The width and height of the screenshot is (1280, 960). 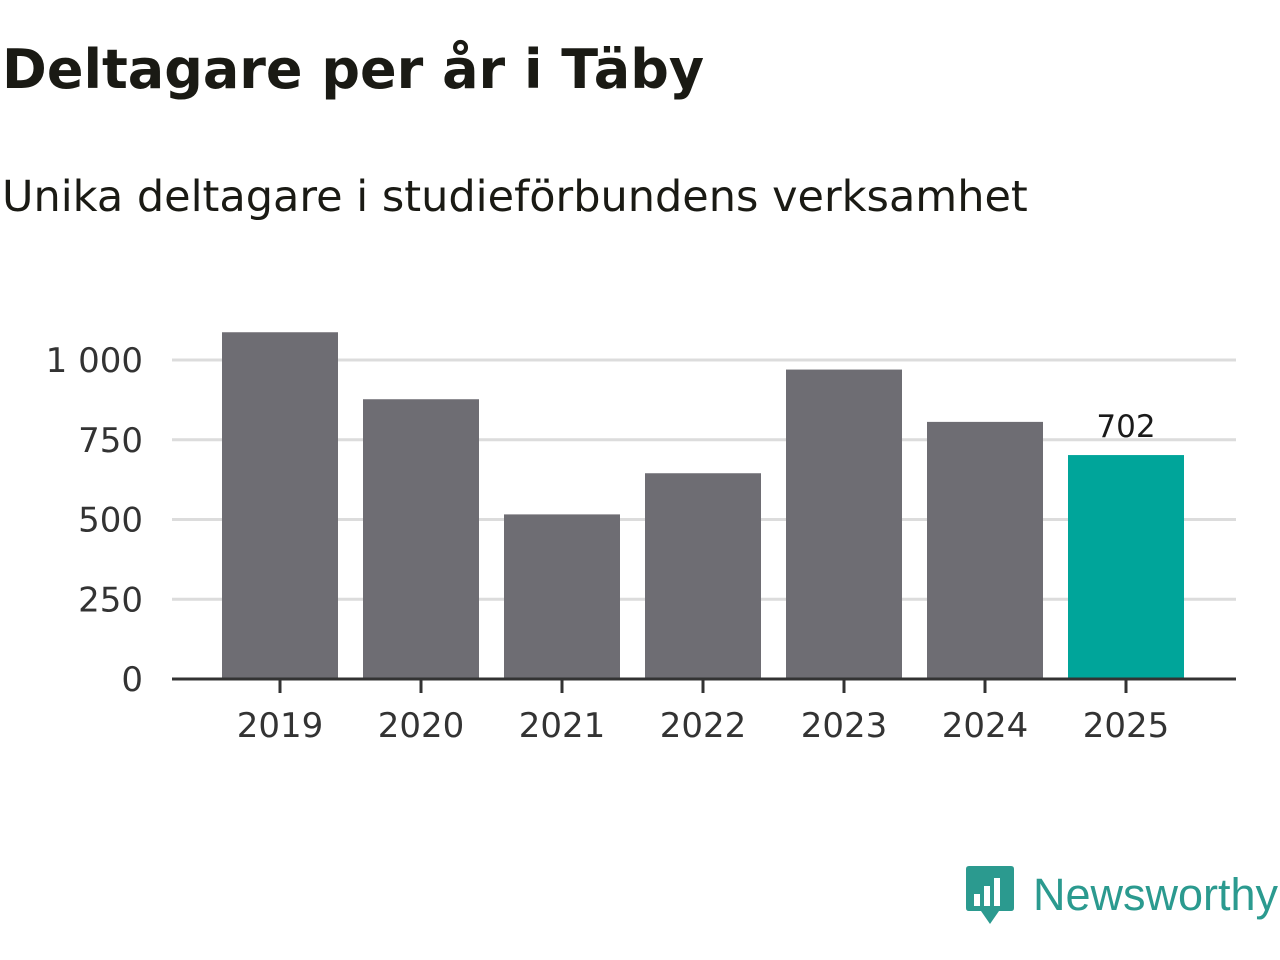 What do you see at coordinates (985, 726) in the screenshot?
I see `x-tick-label: 2024` at bounding box center [985, 726].